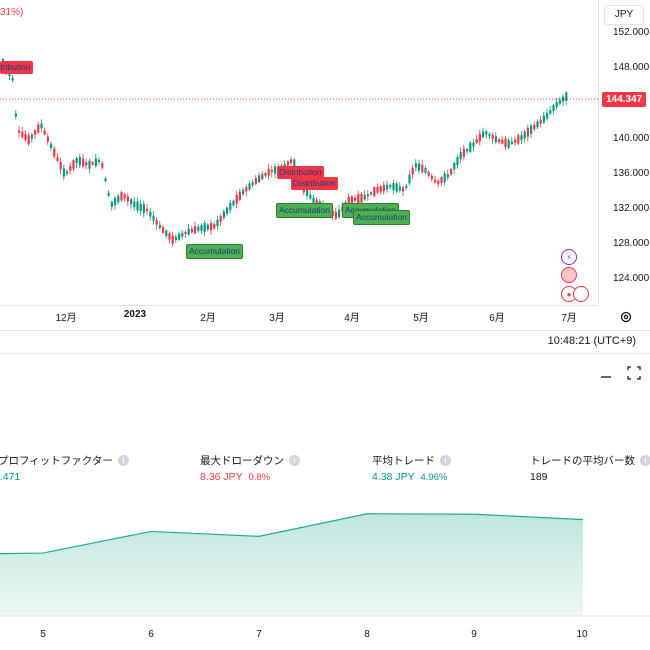  What do you see at coordinates (64, 468) in the screenshot?
I see `metric-profit-factor: プロフィットファクター i 4.471` at bounding box center [64, 468].